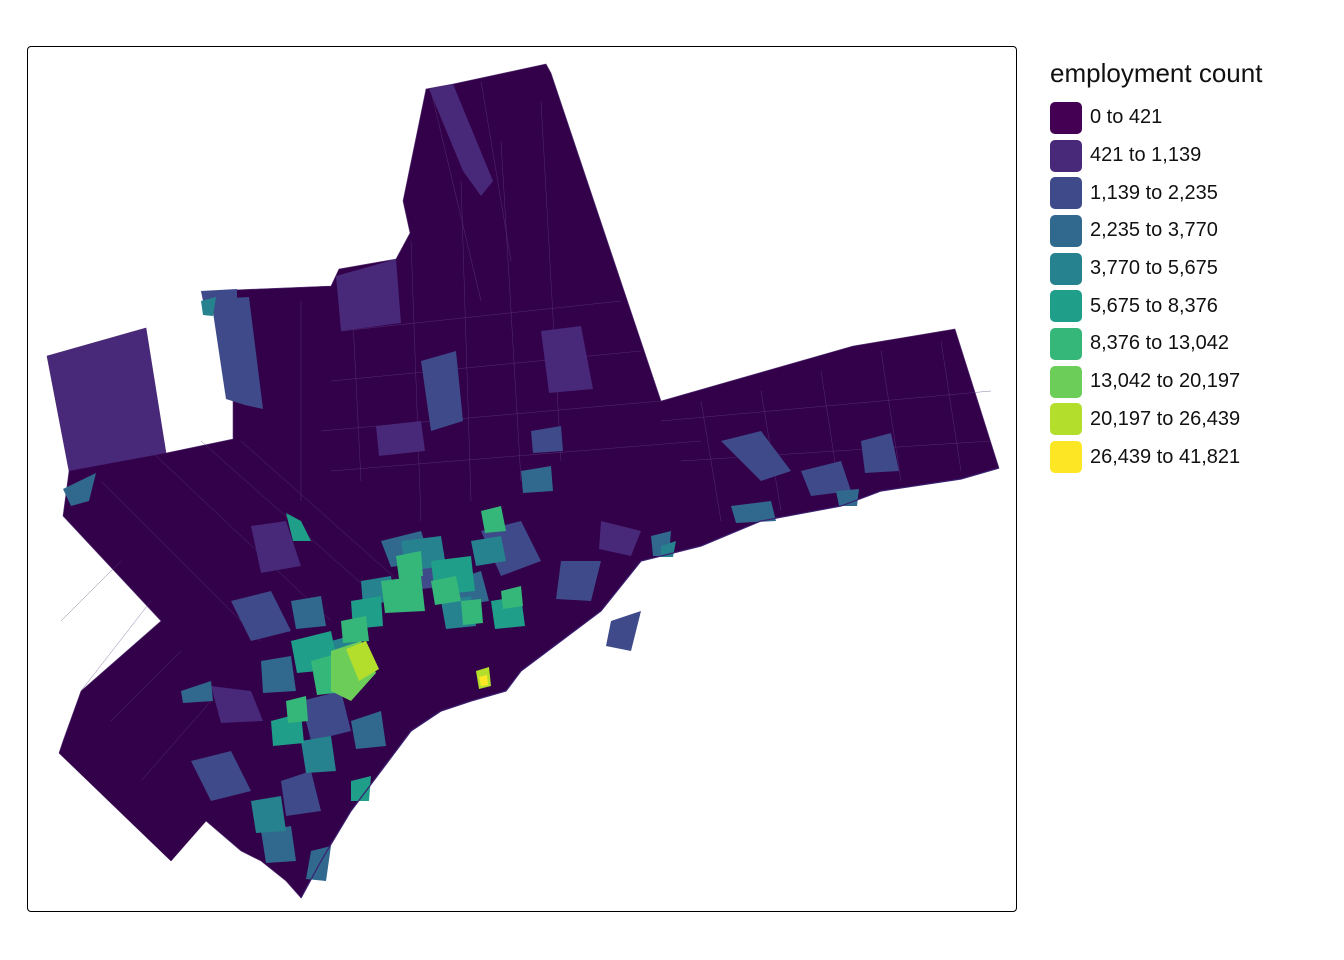  I want to click on legend-item: 421 to 1,139, so click(1190, 156).